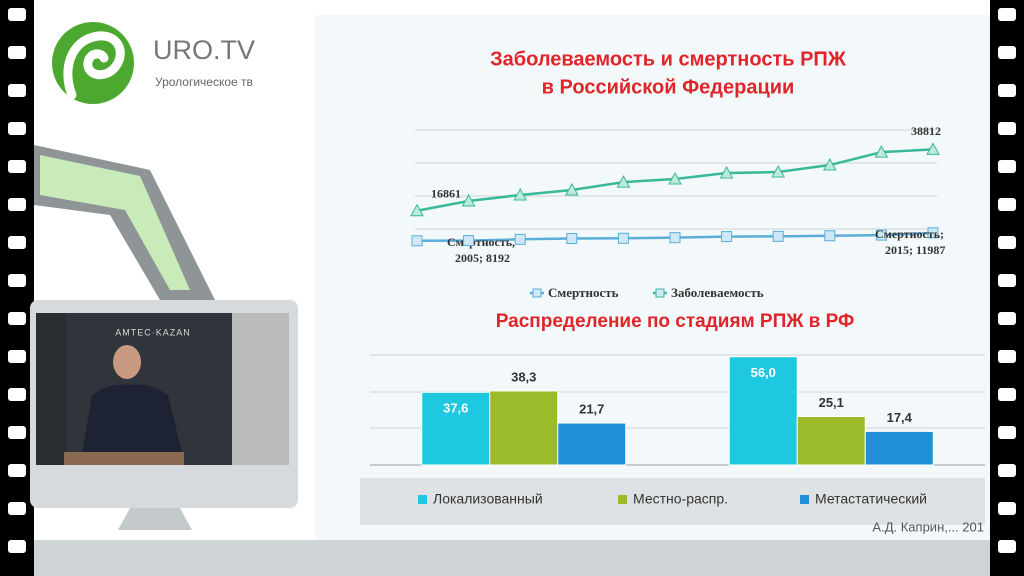 This screenshot has height=576, width=1024. I want to click on data-label: 37,6, so click(455, 408).